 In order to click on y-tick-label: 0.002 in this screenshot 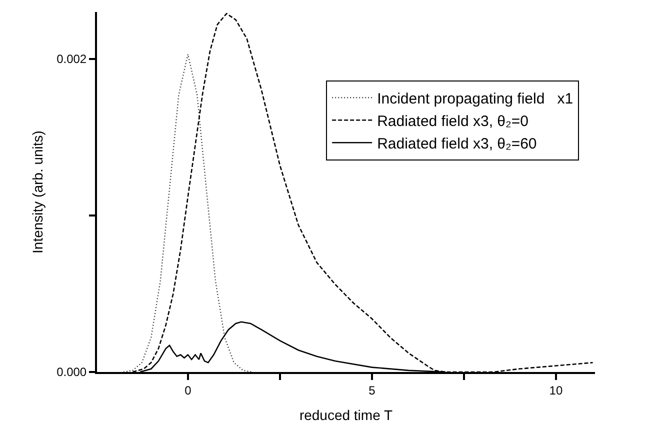, I will do `click(71, 59)`.